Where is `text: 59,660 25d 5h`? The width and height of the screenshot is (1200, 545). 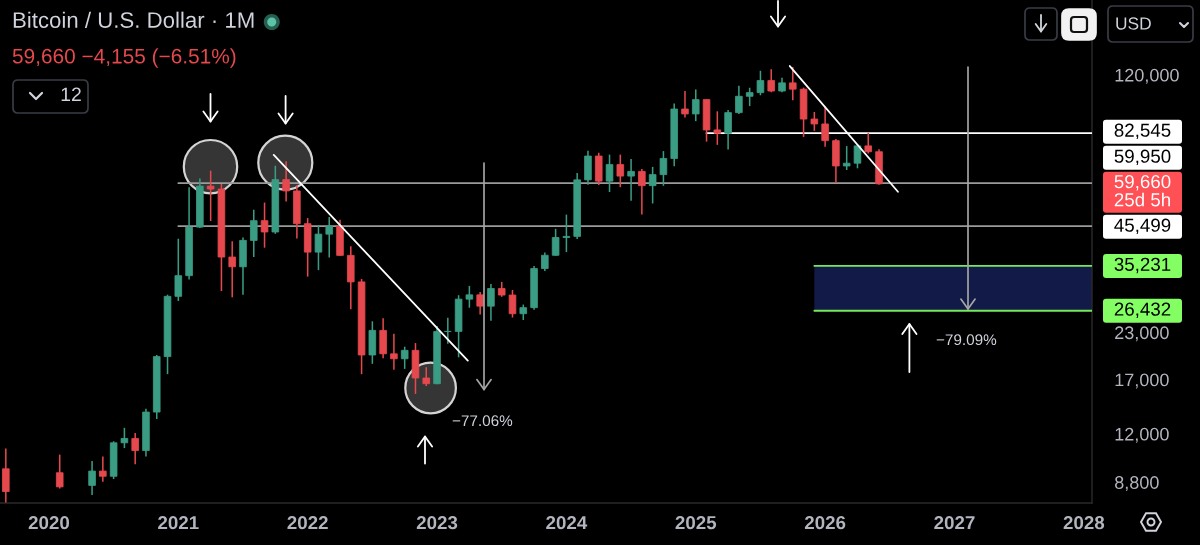 text: 59,660 25d 5h is located at coordinates (1142, 191).